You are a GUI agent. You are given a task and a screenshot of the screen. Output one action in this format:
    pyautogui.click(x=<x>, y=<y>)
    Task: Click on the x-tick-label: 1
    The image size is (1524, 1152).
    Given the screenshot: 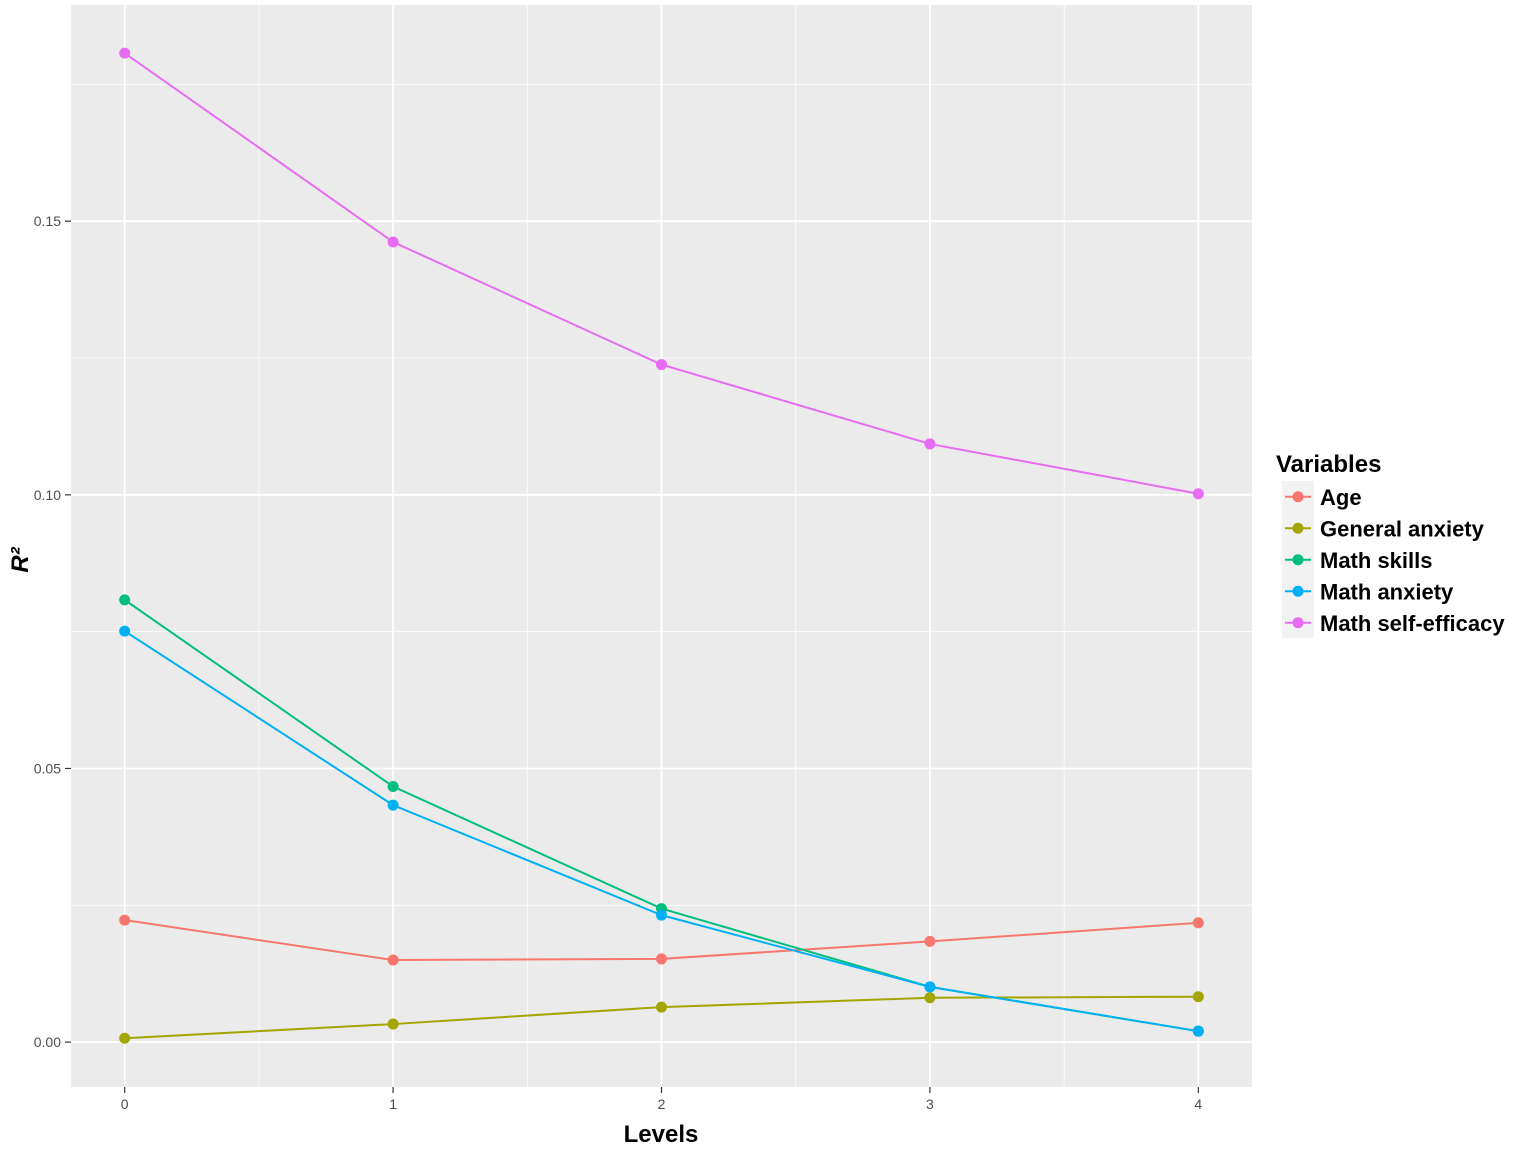 What is the action you would take?
    pyautogui.click(x=393, y=1104)
    